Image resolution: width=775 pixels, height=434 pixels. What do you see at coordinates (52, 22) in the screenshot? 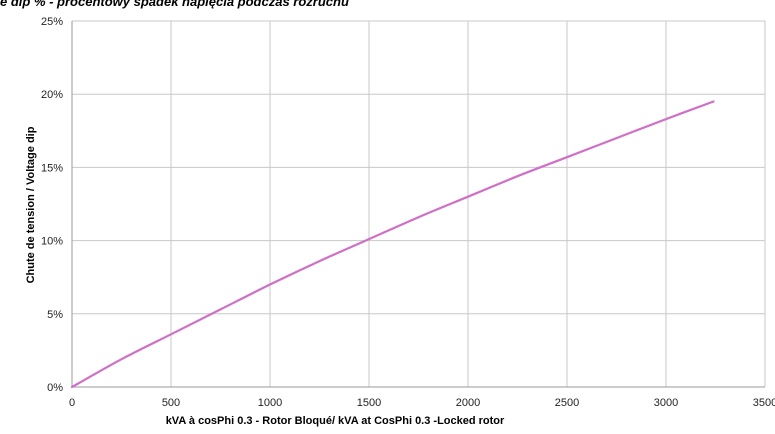
I see `y-tick-label: 25%` at bounding box center [52, 22].